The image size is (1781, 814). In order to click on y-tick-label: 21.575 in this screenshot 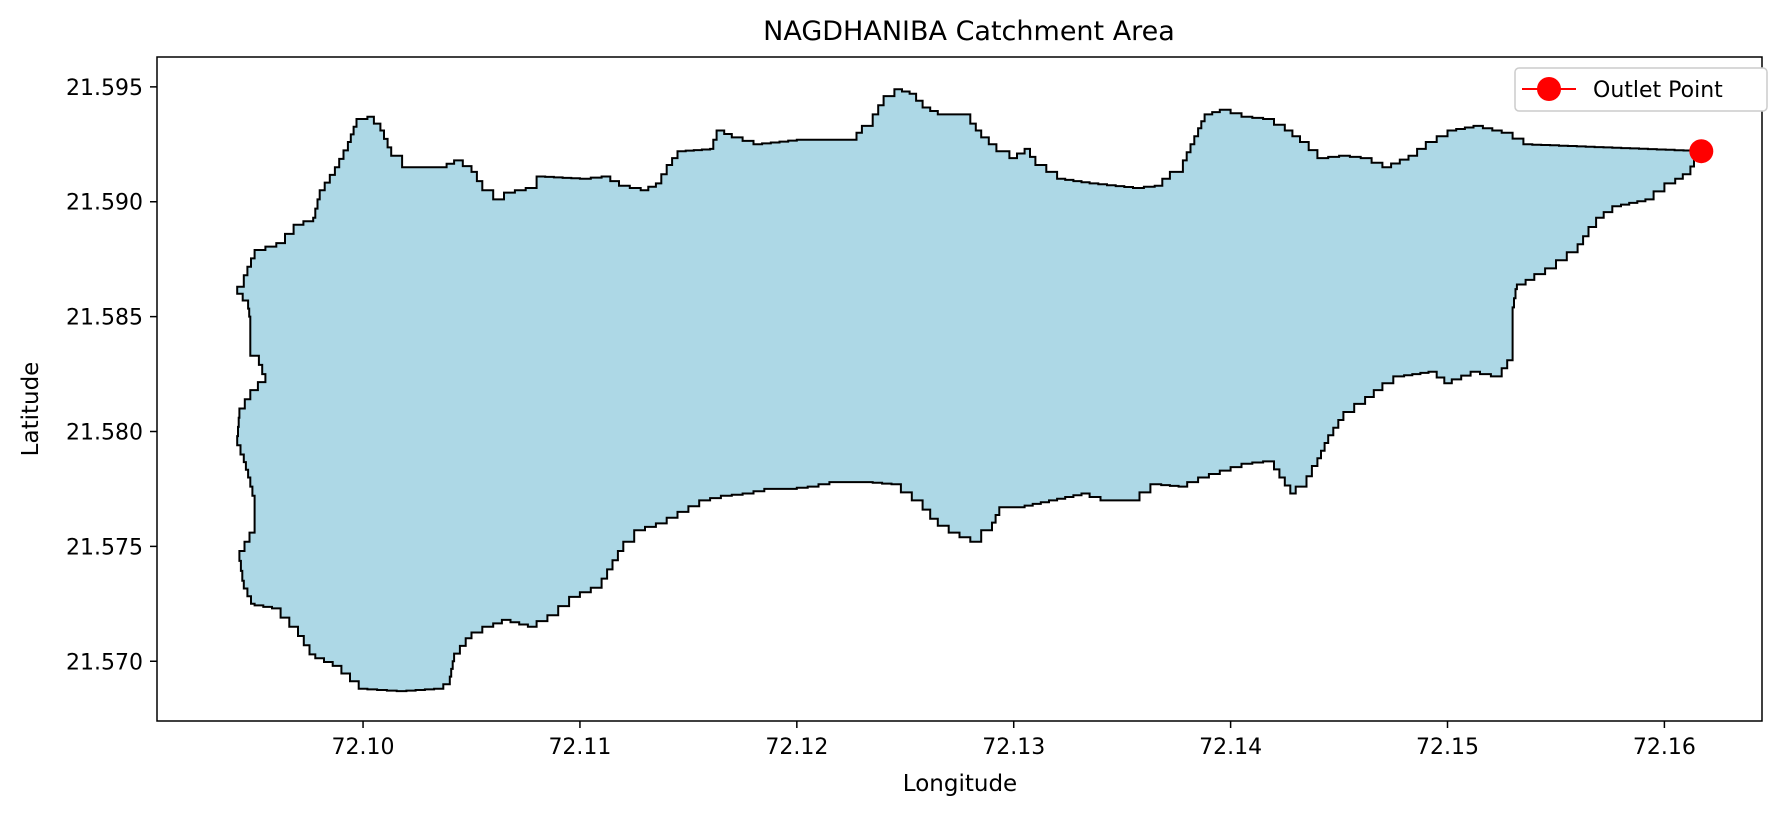, I will do `click(104, 547)`.